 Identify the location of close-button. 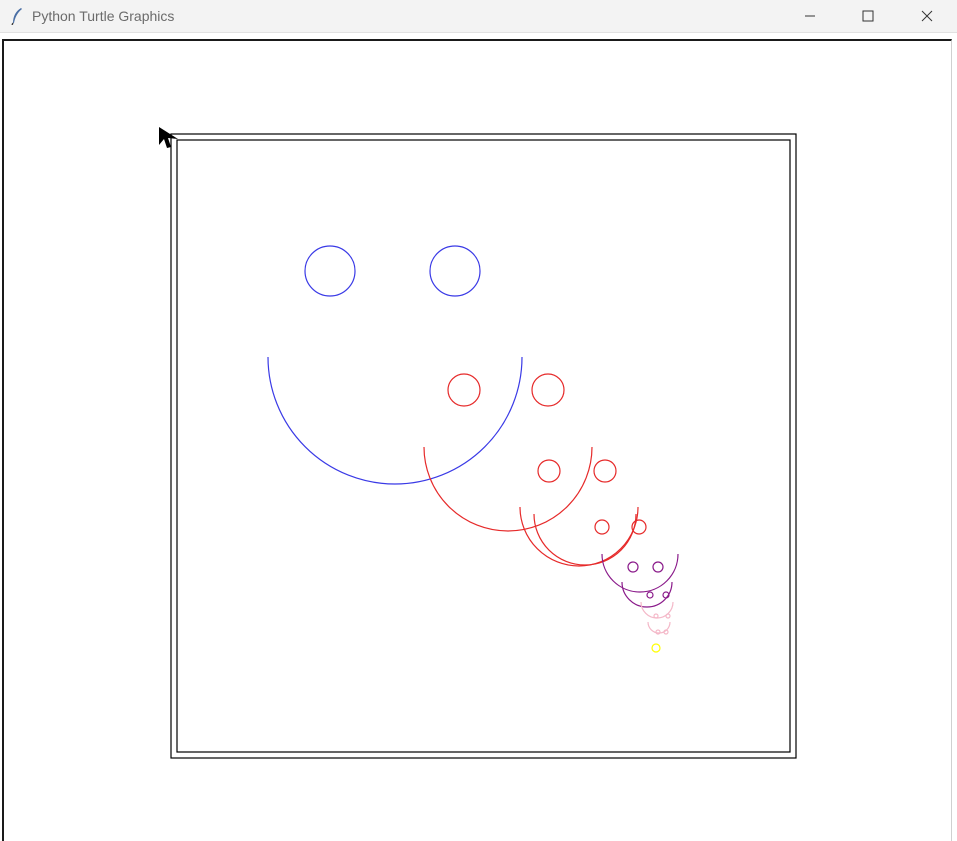
(927, 16).